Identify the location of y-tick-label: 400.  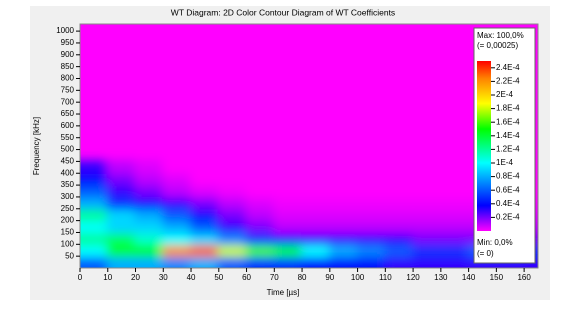
(68, 172).